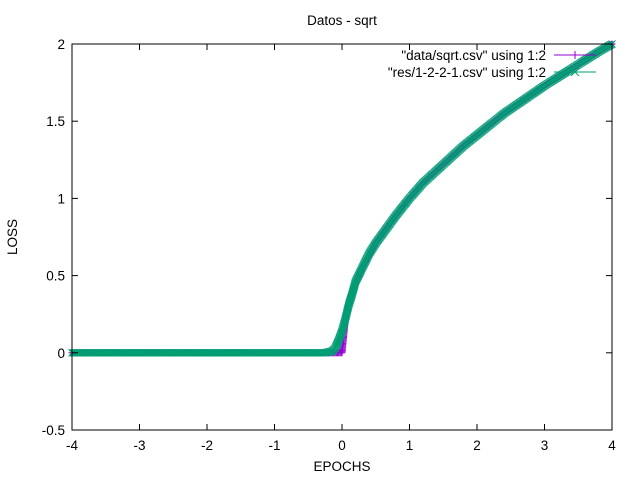 The height and width of the screenshot is (480, 640). What do you see at coordinates (612, 445) in the screenshot?
I see `x-tick-label: 4` at bounding box center [612, 445].